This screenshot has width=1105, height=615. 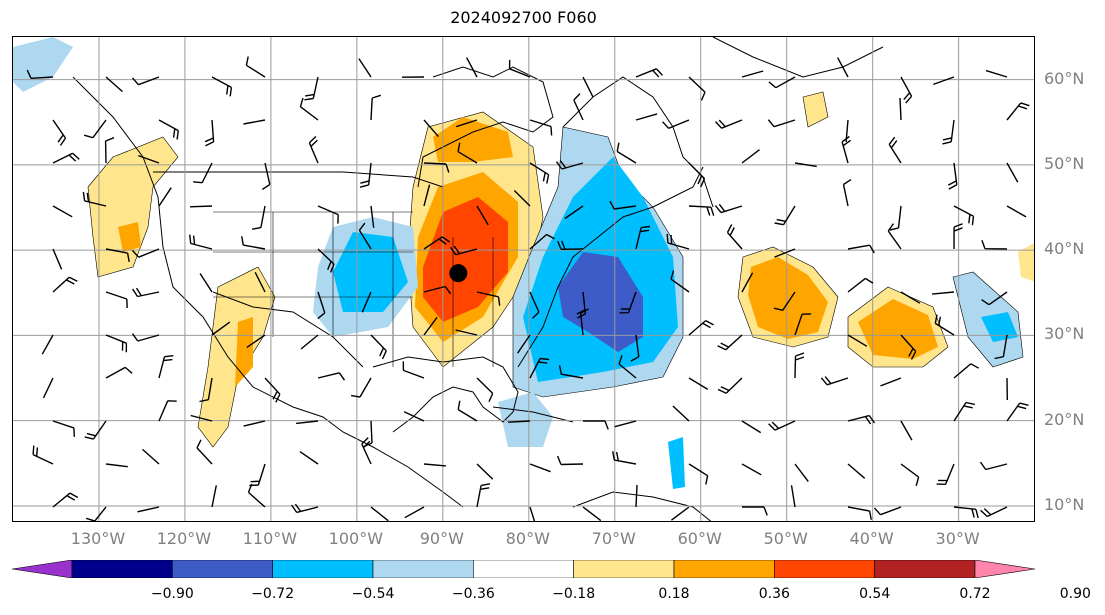 I want to click on lon-tick-label: 40°W, so click(x=871, y=538).